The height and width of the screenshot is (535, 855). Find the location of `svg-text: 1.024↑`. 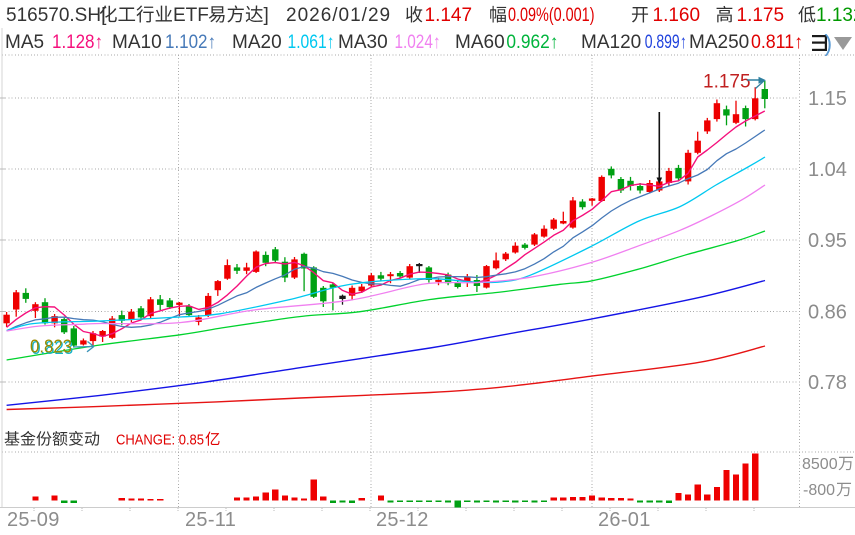

svg-text: 1.024↑ is located at coordinates (418, 42).